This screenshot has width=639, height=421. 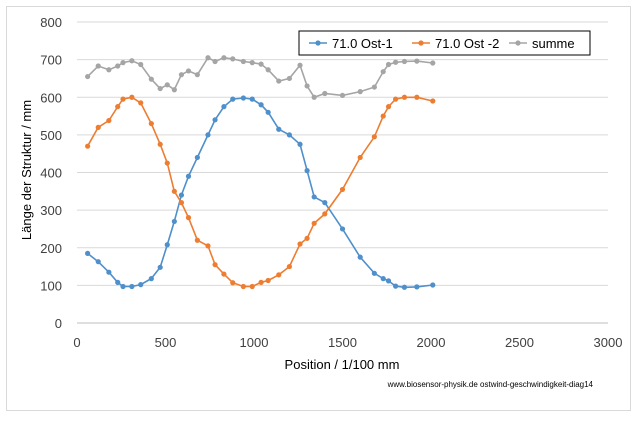 What do you see at coordinates (51, 248) in the screenshot?
I see `y-tick-label: 200` at bounding box center [51, 248].